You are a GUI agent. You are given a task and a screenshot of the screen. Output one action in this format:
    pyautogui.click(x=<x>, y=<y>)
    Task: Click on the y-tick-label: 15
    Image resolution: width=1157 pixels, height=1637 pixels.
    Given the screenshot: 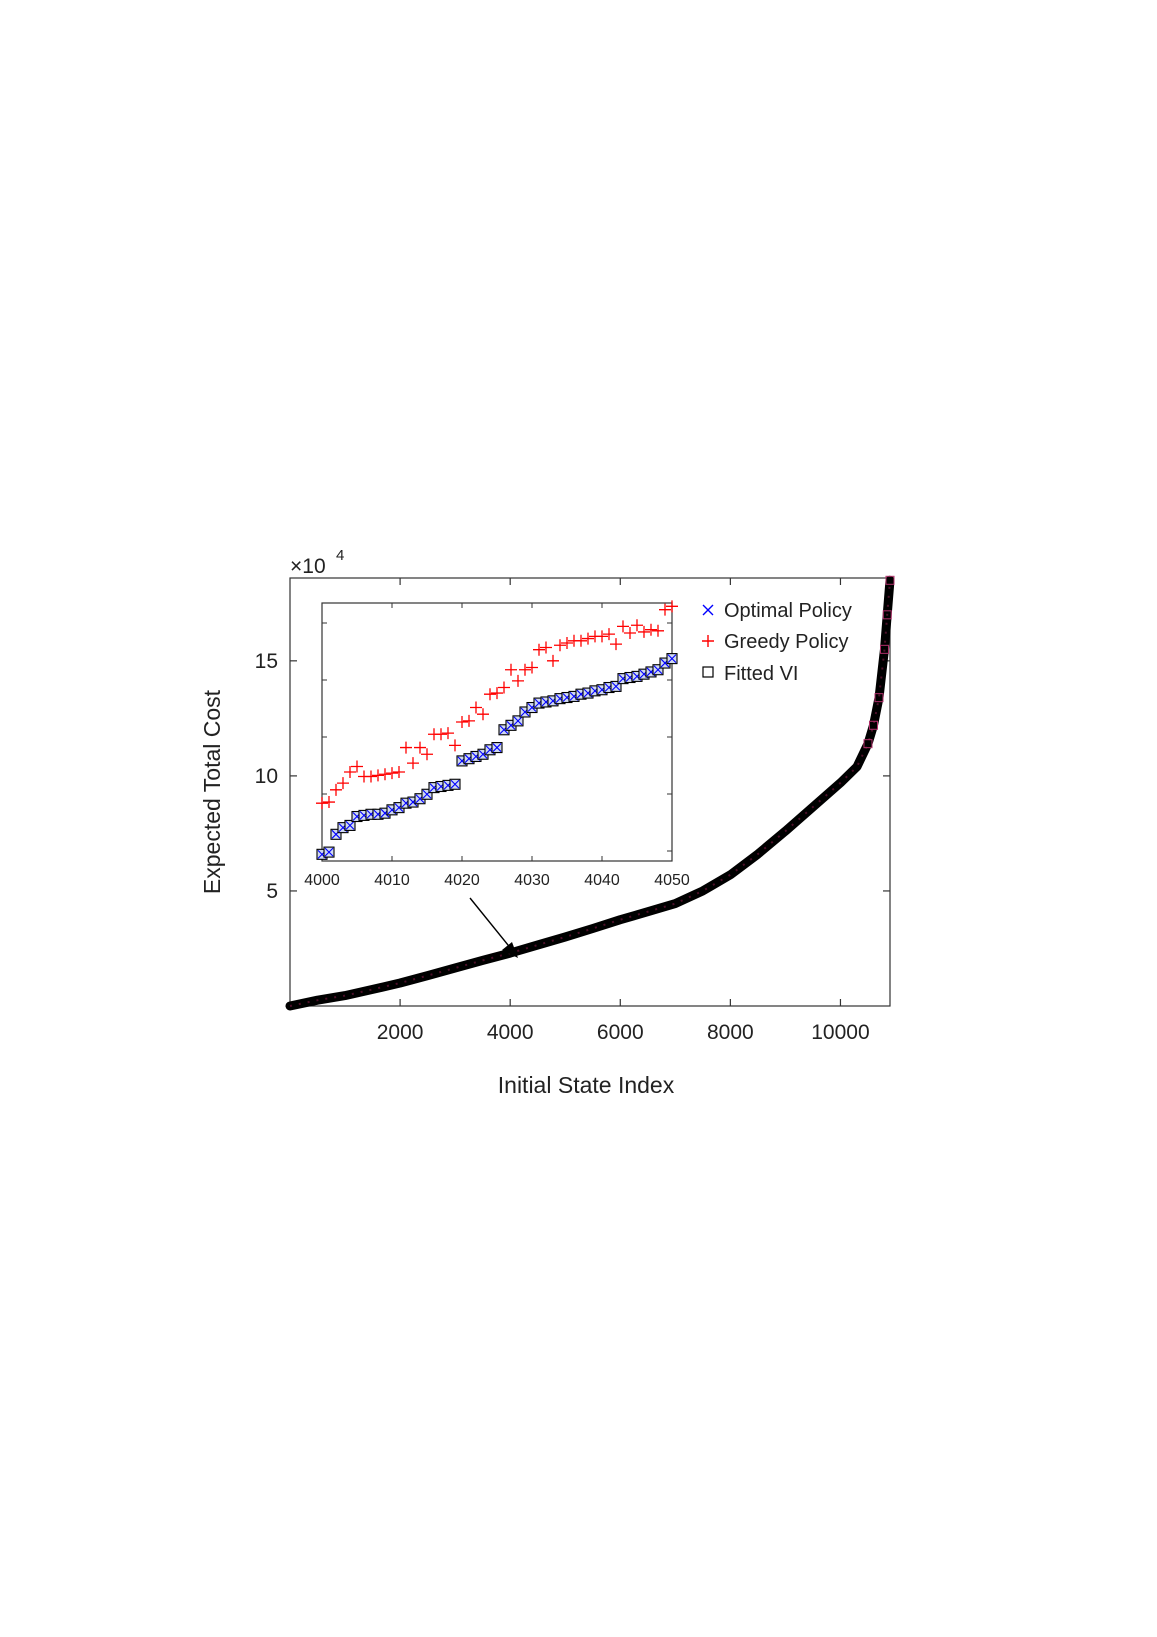 What is the action you would take?
    pyautogui.click(x=266, y=661)
    